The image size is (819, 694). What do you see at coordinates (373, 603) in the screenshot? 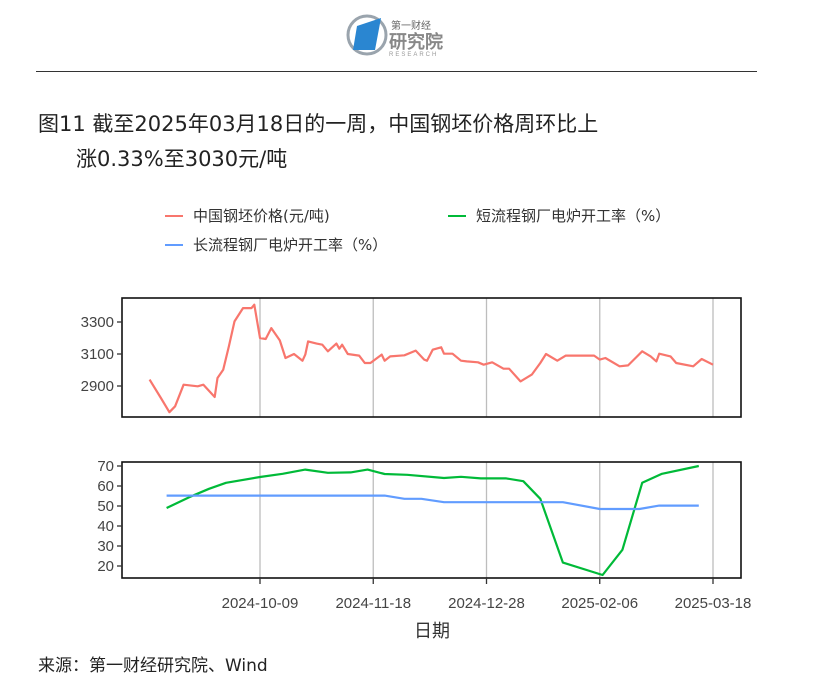
I see `x-tick-label: 2024-11-18` at bounding box center [373, 603].